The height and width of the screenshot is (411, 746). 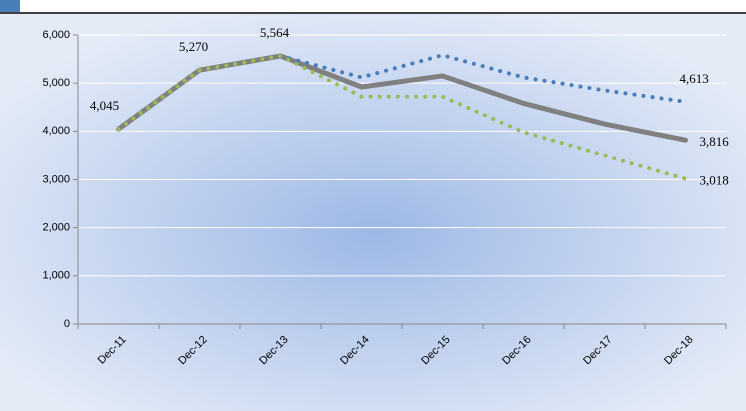 I want to click on data-label: 3,018, so click(x=714, y=180).